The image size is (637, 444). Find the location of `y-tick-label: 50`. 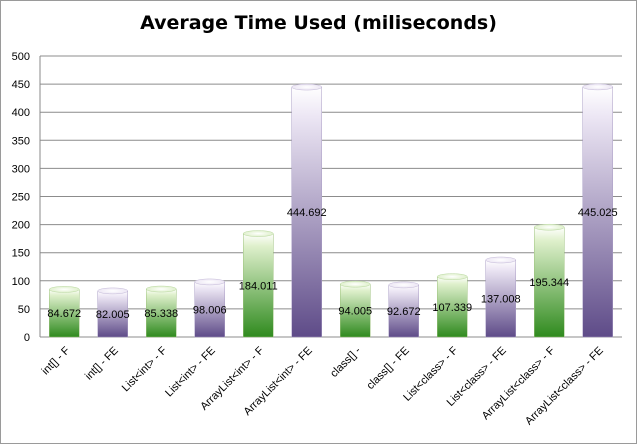

y-tick-label: 50 is located at coordinates (24, 310).